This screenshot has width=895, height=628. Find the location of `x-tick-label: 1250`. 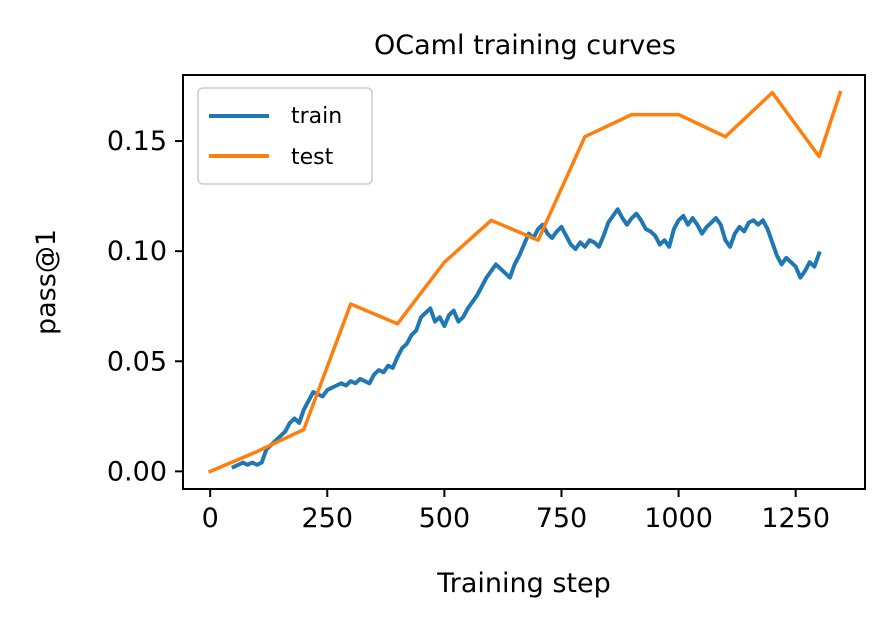

x-tick-label: 1250 is located at coordinates (795, 518).